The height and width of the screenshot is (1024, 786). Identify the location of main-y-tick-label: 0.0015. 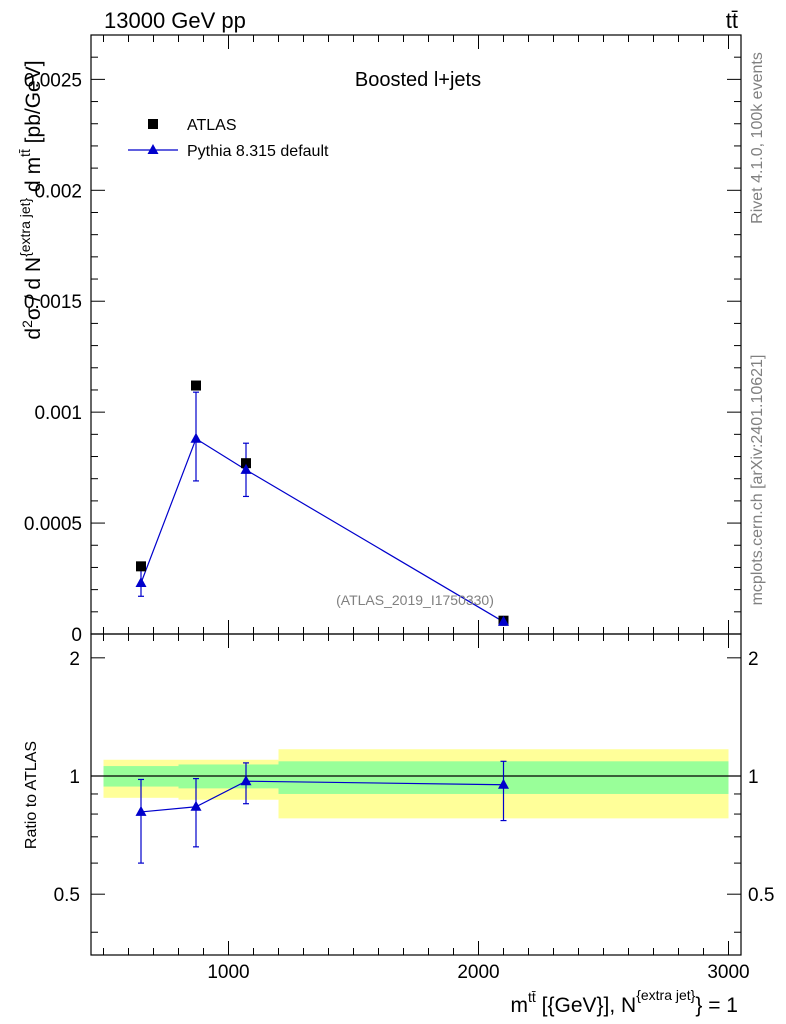
(53, 302).